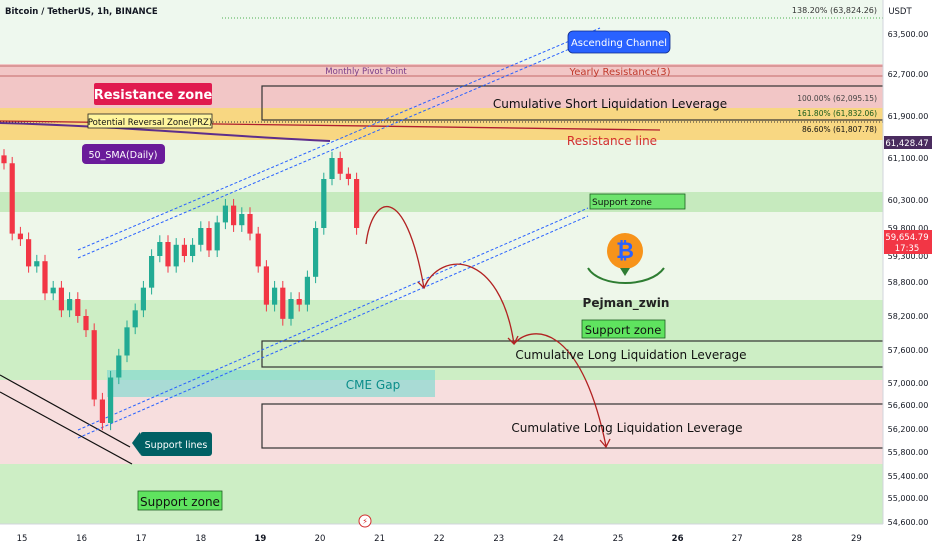 The image size is (932, 554). What do you see at coordinates (907, 249) in the screenshot?
I see `countdown-text: 17:35` at bounding box center [907, 249].